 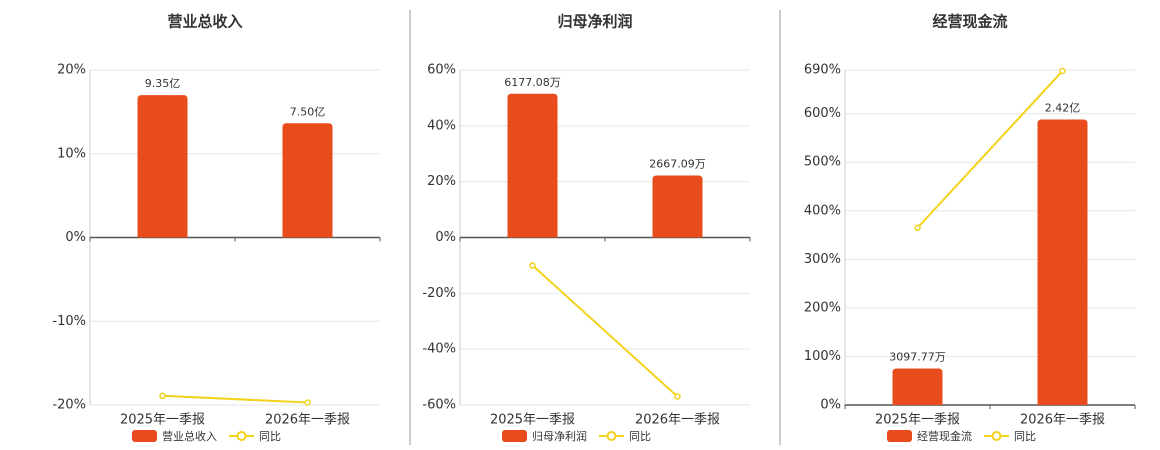 I want to click on value-label: 3097.77万, so click(x=917, y=356).